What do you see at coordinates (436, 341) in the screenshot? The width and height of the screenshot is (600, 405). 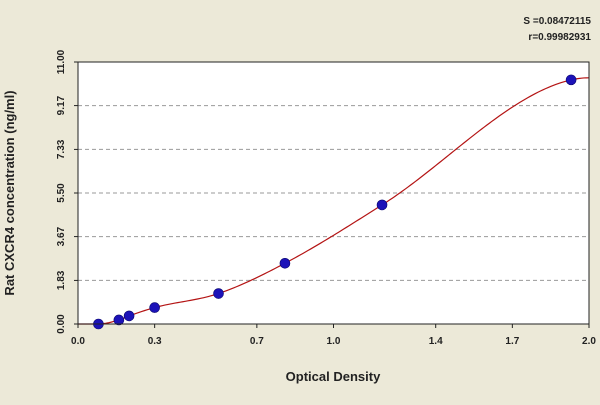 I see `x-tick-label: 1.4` at bounding box center [436, 341].